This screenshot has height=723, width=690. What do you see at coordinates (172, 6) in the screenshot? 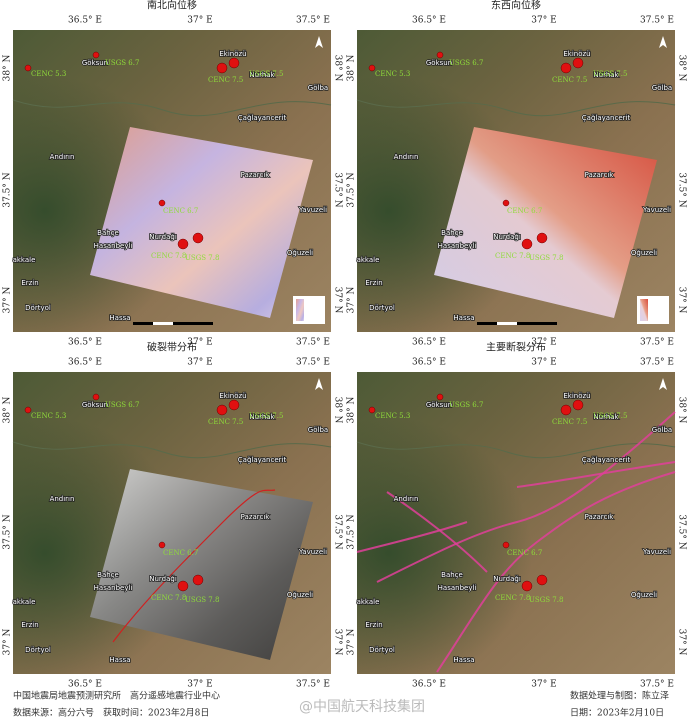
I see `panel-title: 南北向位移` at bounding box center [172, 6].